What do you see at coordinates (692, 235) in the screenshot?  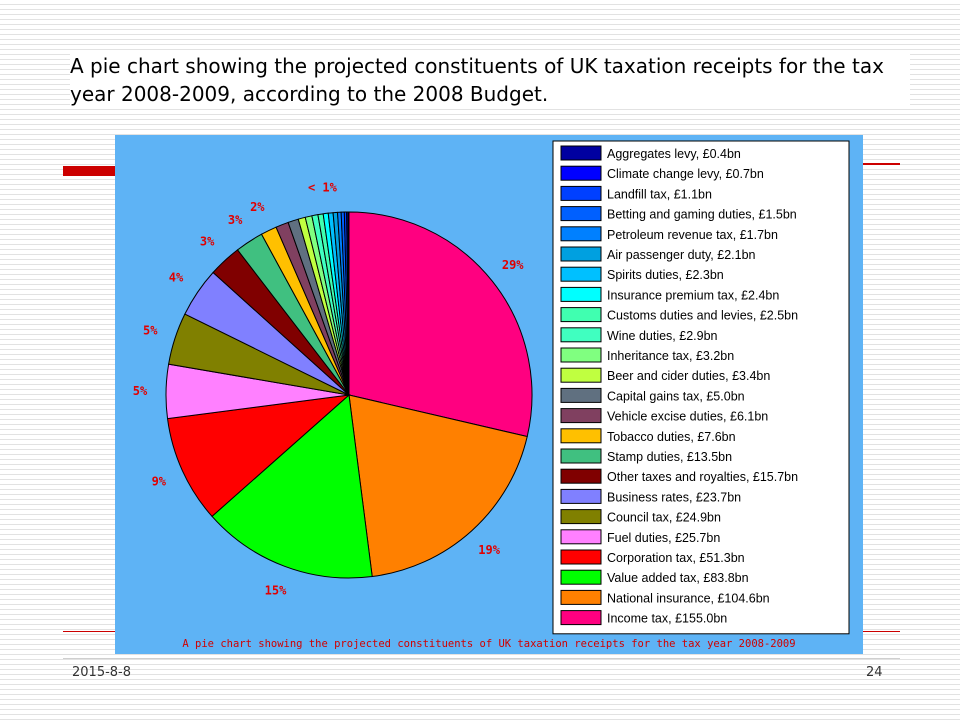 I see `legend-label: Petroleum revenue tax, £1.7bn` at bounding box center [692, 235].